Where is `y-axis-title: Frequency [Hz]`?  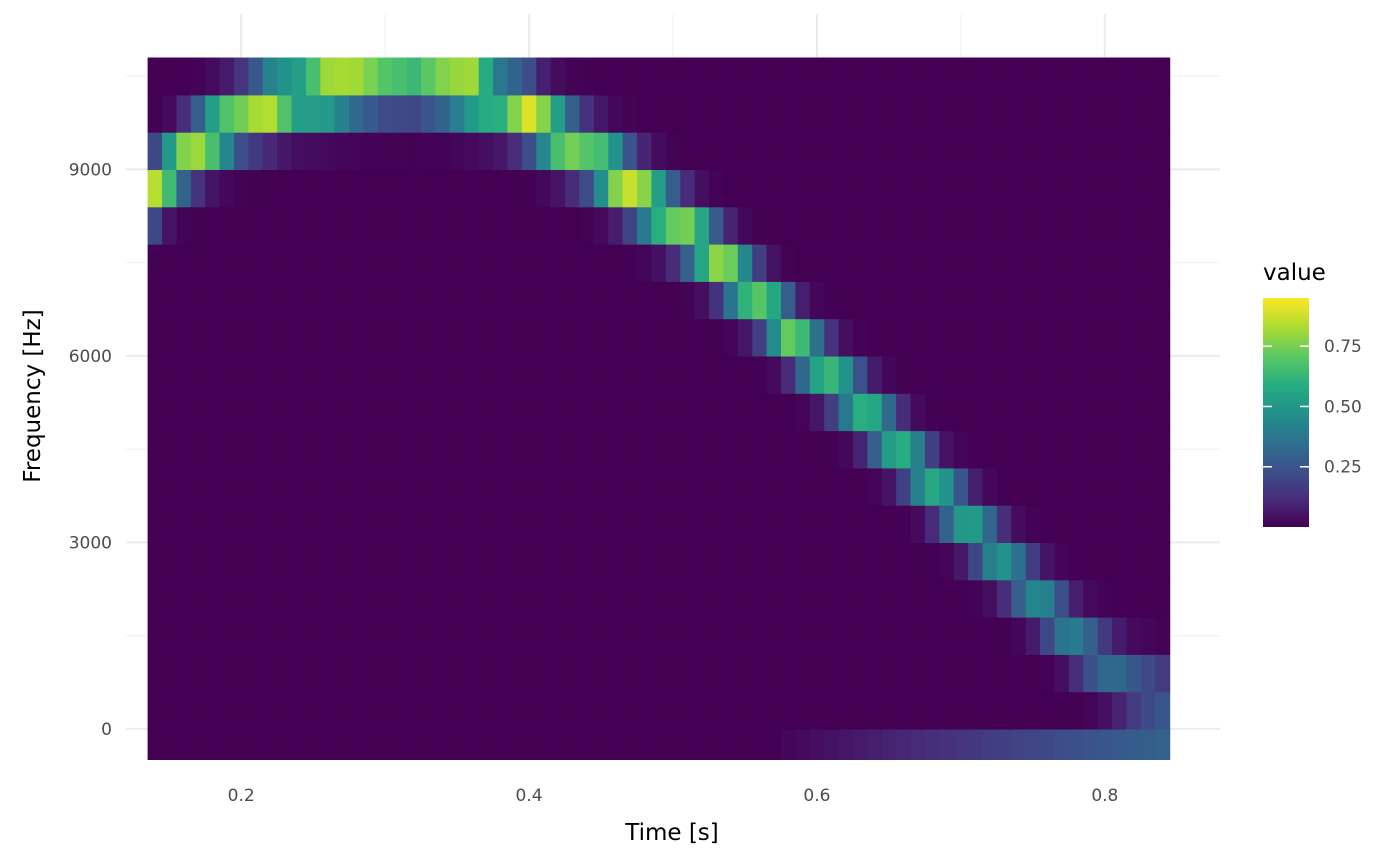 y-axis-title: Frequency [Hz] is located at coordinates (33, 395).